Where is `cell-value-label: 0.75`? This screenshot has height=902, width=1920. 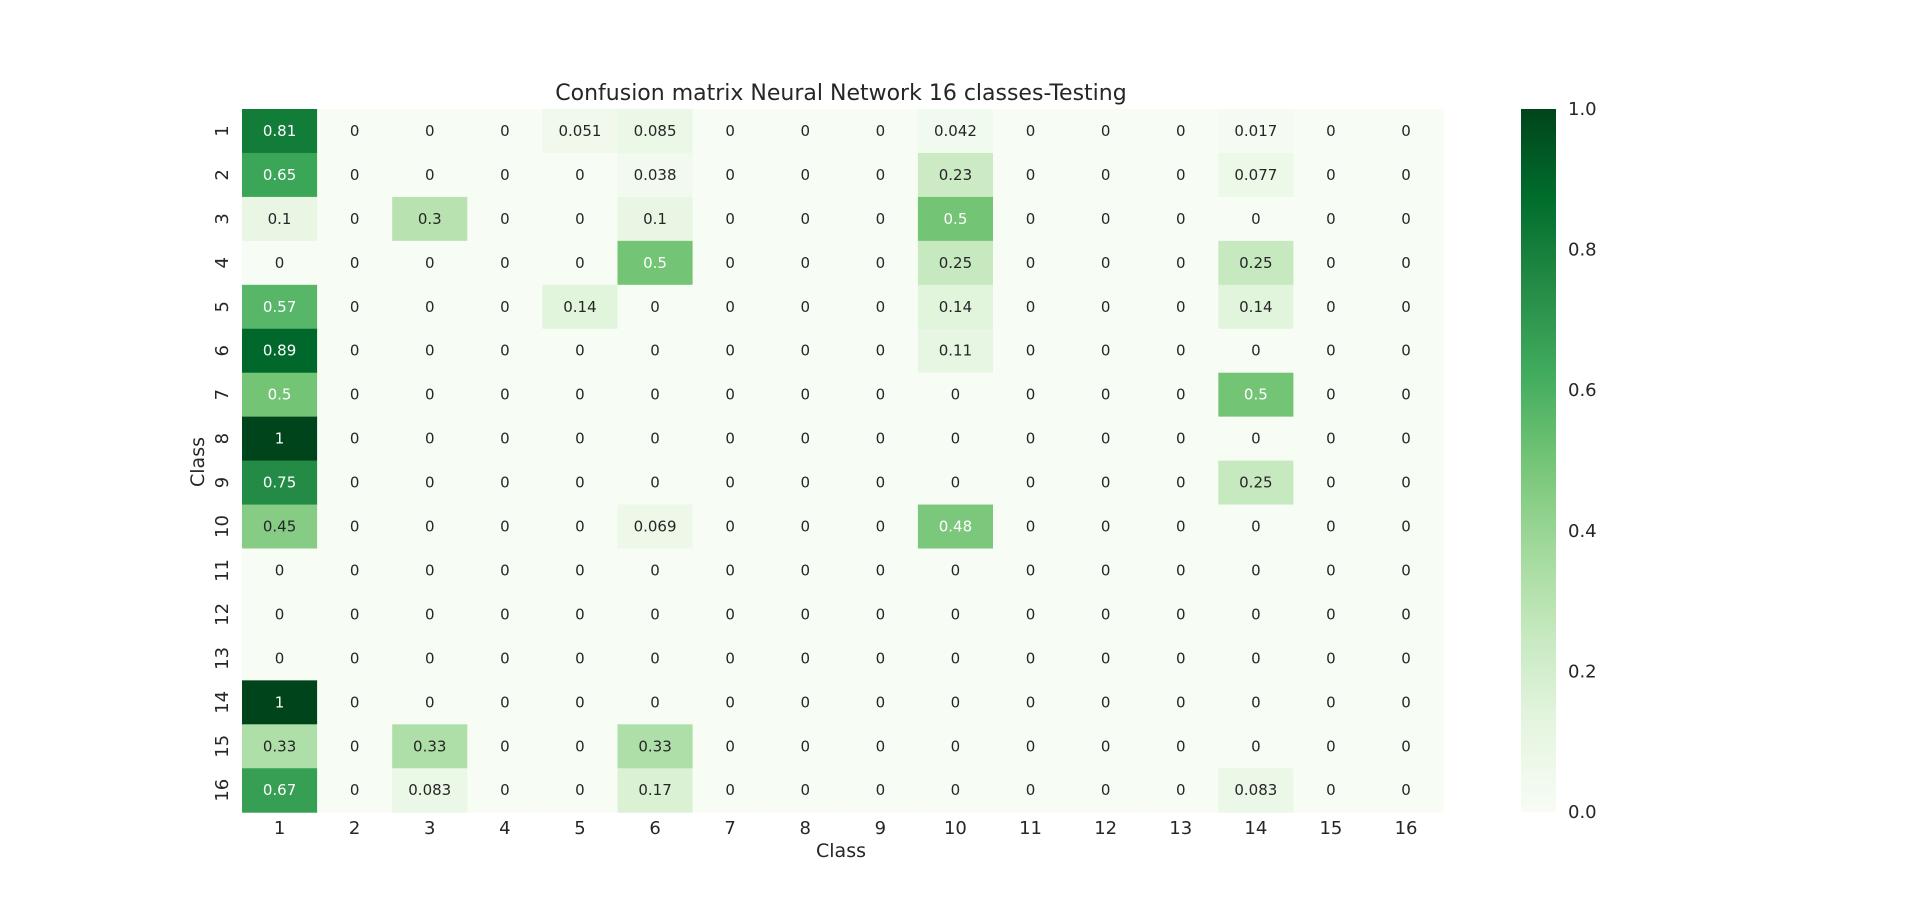
cell-value-label: 0.75 is located at coordinates (279, 483).